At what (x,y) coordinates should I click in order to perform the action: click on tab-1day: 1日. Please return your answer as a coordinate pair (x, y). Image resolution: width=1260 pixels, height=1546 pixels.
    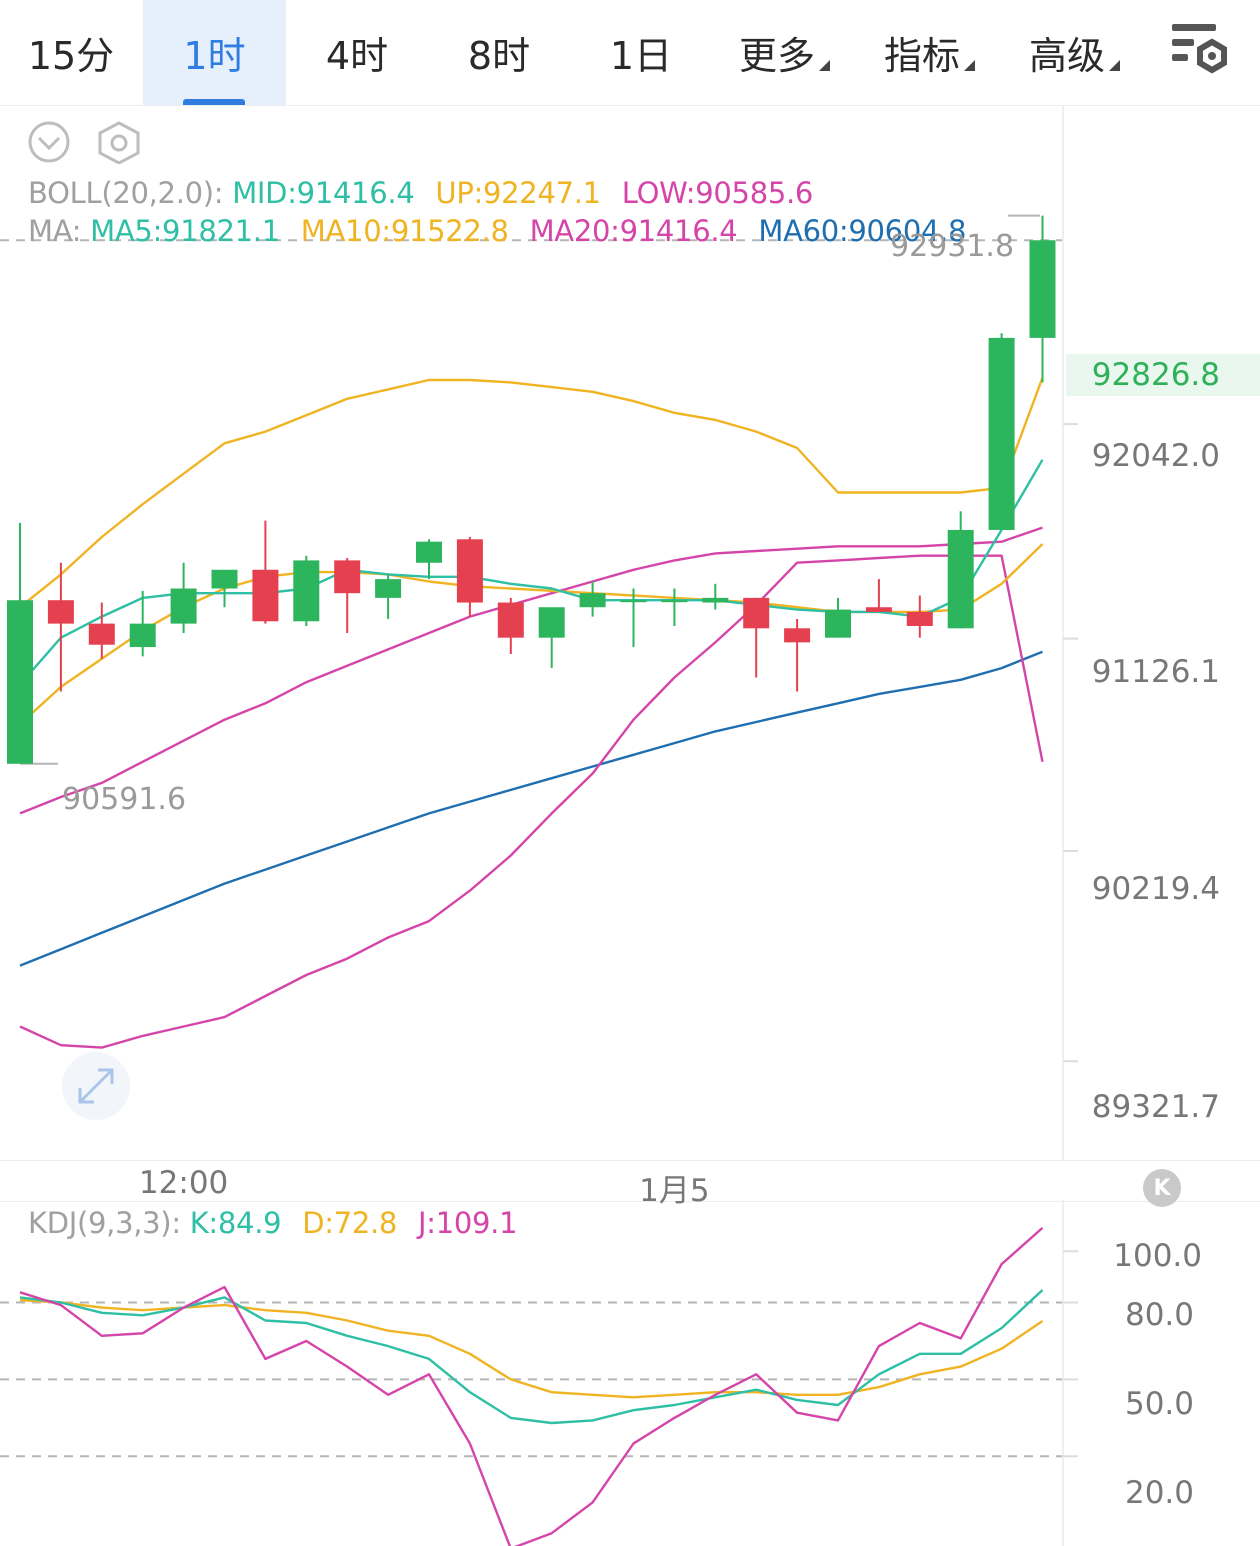
    Looking at the image, I should click on (641, 52).